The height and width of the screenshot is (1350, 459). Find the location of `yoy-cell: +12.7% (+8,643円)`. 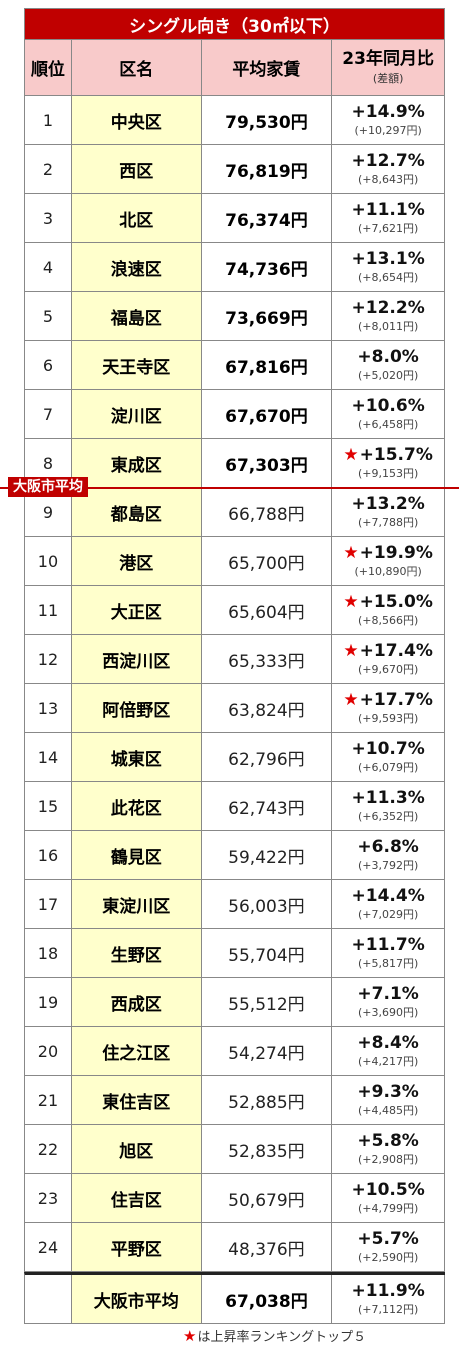

yoy-cell: +12.7% (+8,643円) is located at coordinates (388, 169).